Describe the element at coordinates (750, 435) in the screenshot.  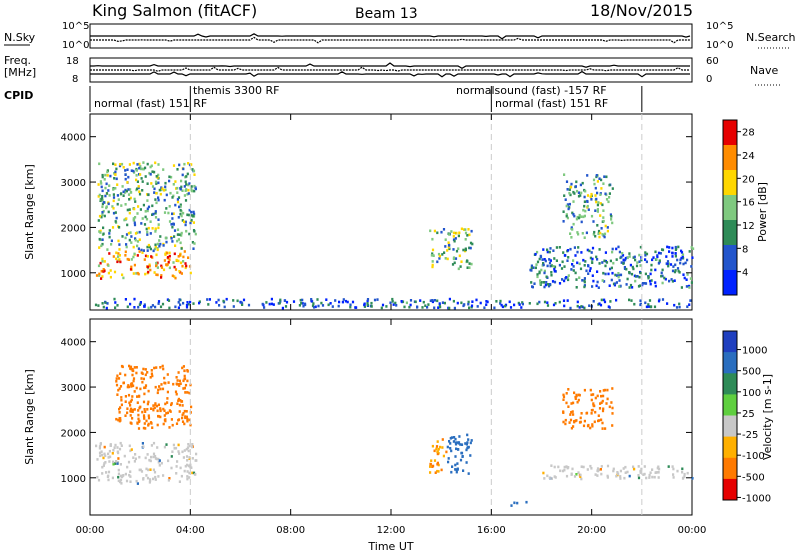
I see `colorbar-label-1-4: -25` at that location.